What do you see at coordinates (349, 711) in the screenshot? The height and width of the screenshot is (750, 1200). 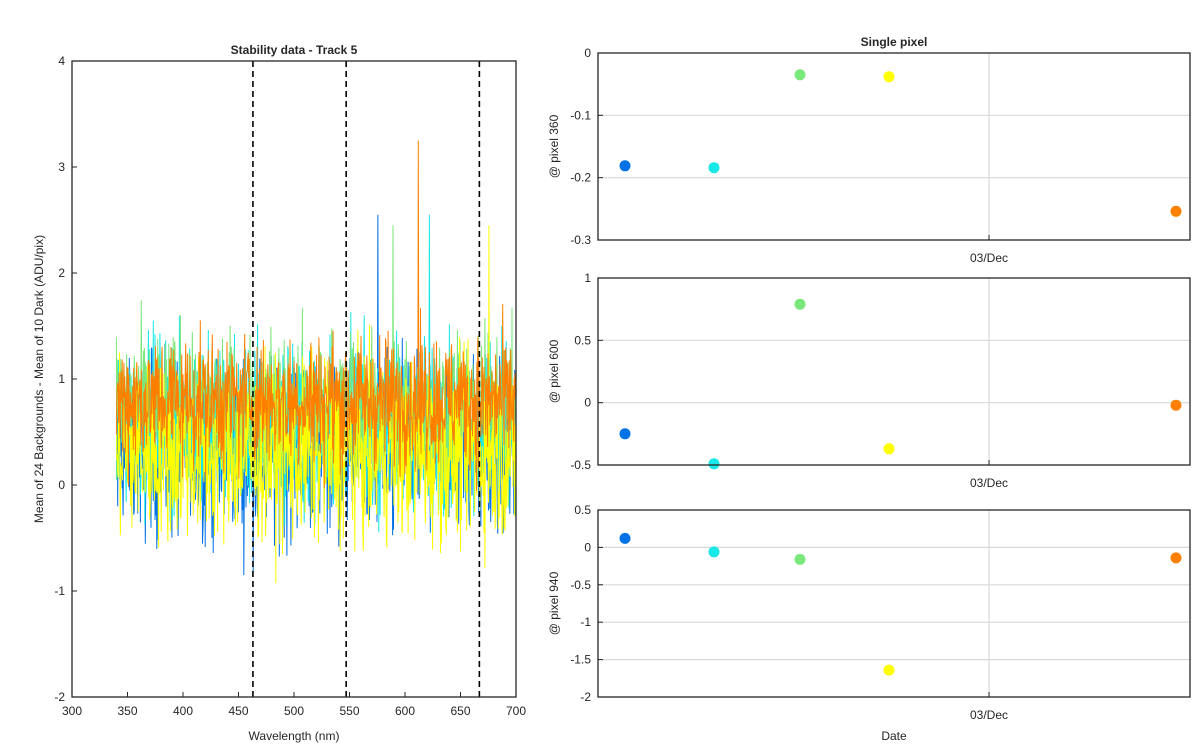 I see `x-tick-label: 550` at bounding box center [349, 711].